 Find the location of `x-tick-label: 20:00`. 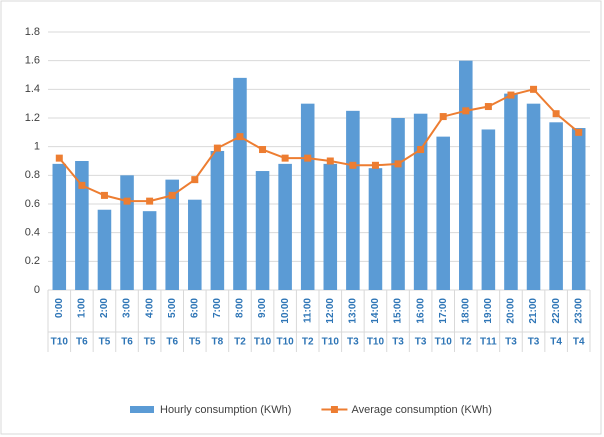

x-tick-label: 20:00 is located at coordinates (511, 311).